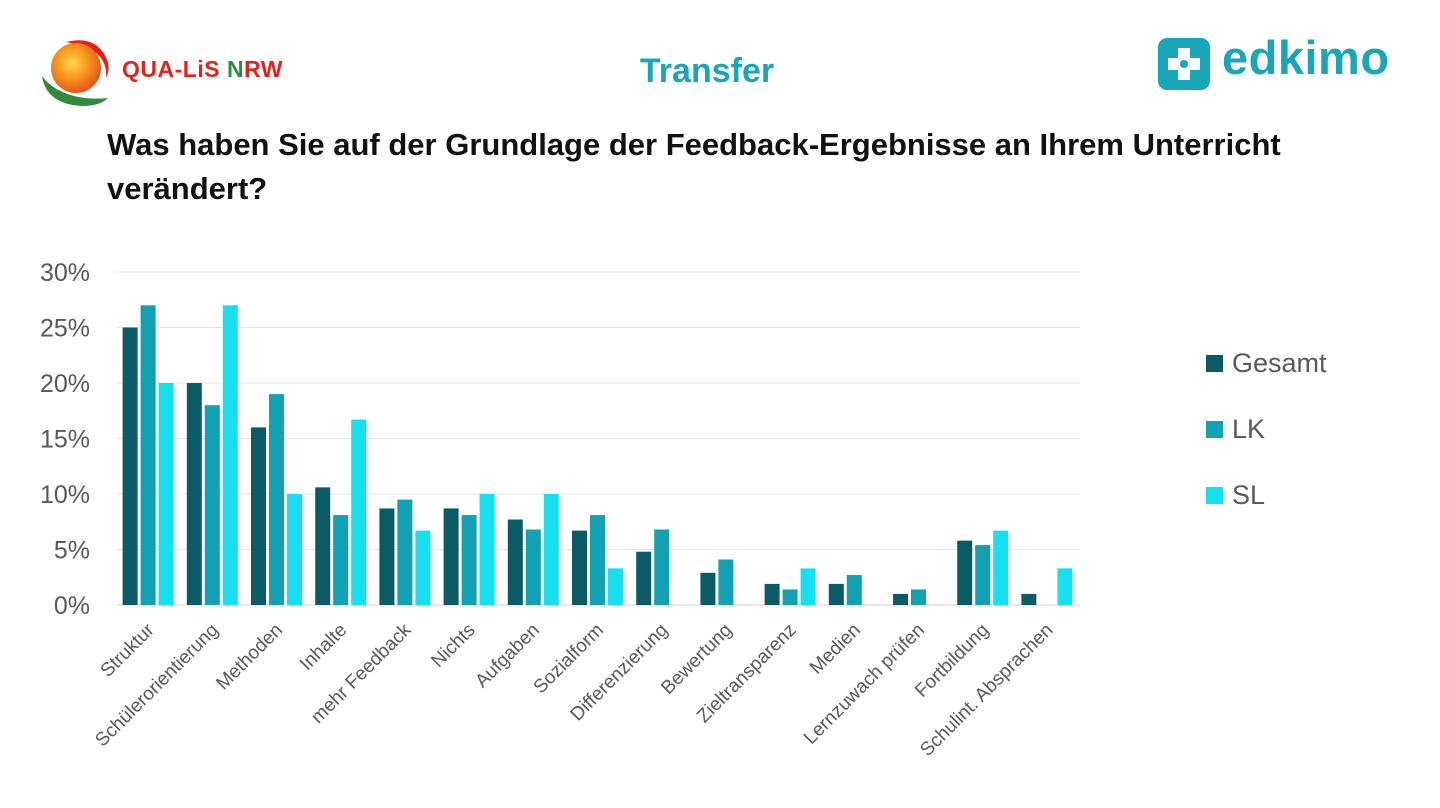 The width and height of the screenshot is (1440, 808). What do you see at coordinates (249, 657) in the screenshot?
I see `x-tick-label: Methoden` at bounding box center [249, 657].